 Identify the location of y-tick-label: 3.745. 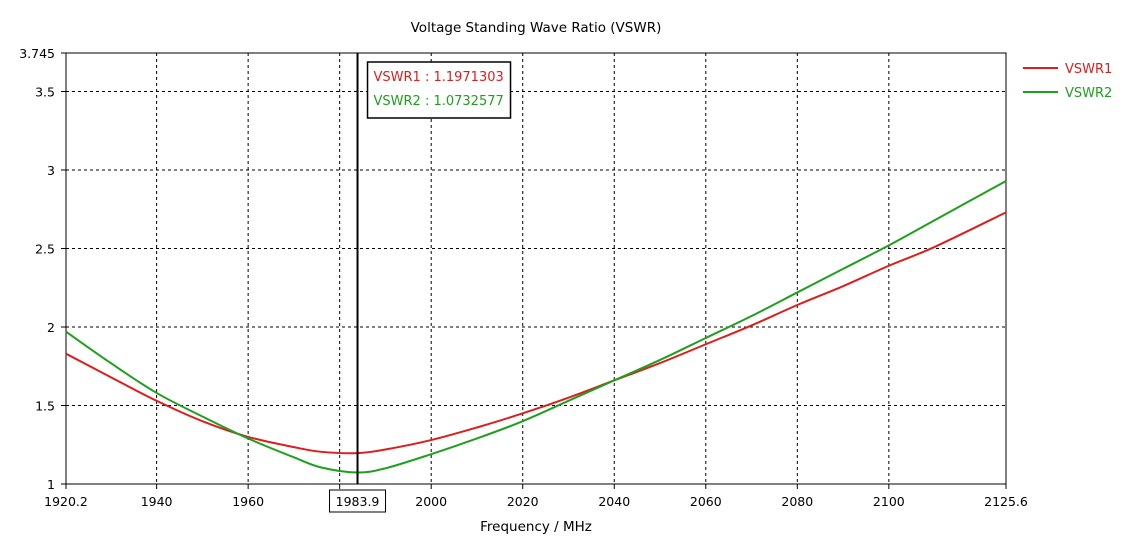
(37, 53).